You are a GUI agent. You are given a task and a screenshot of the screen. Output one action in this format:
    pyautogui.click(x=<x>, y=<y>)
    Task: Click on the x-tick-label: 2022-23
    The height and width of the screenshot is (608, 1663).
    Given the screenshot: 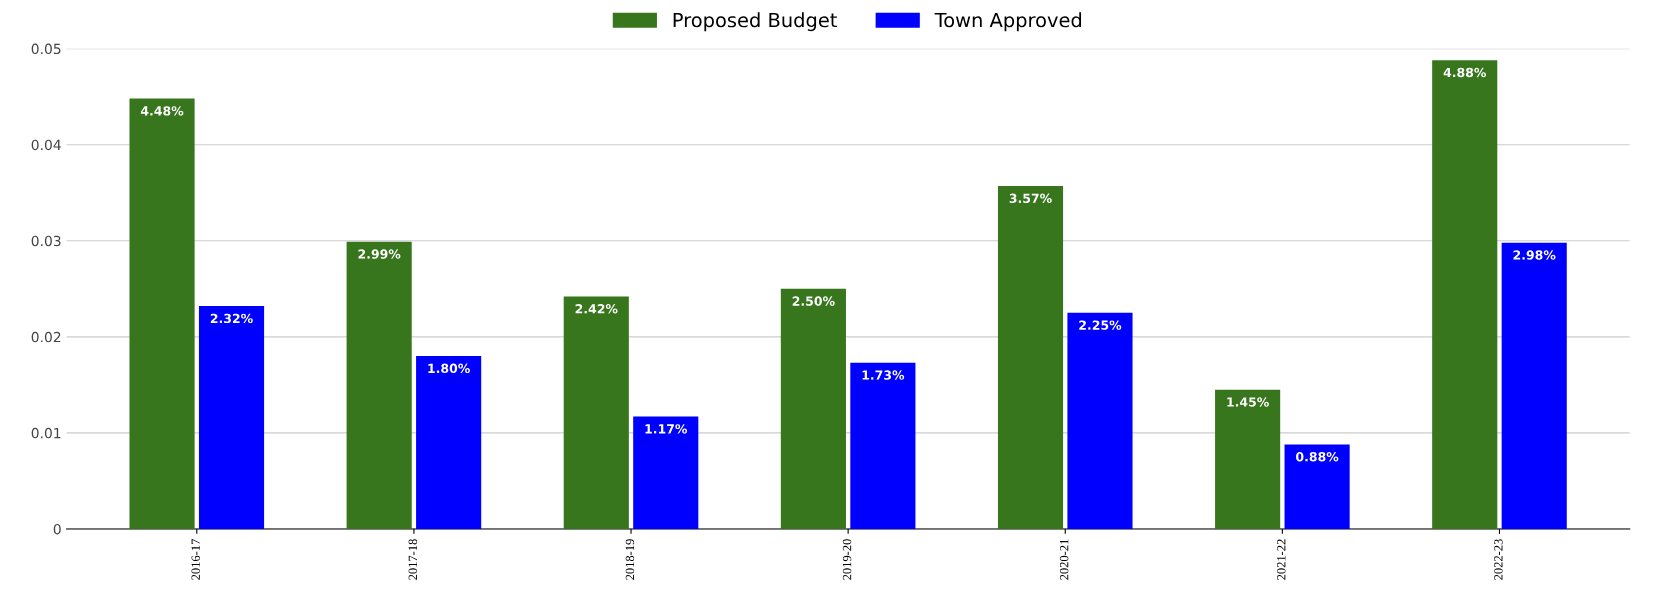 What is the action you would take?
    pyautogui.click(x=1498, y=559)
    